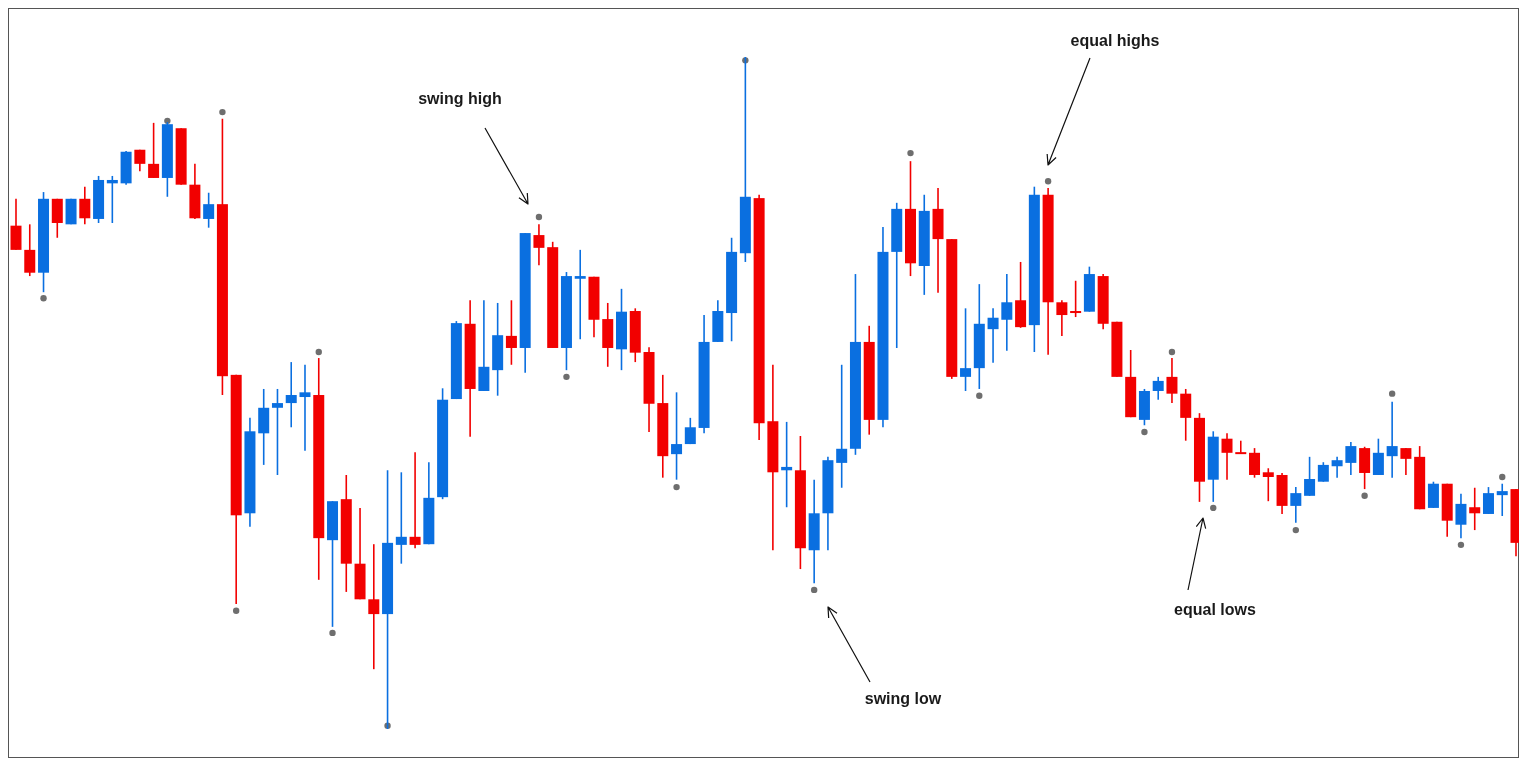 The image size is (1519, 758). What do you see at coordinates (460, 99) in the screenshot?
I see `annotation: swing high` at bounding box center [460, 99].